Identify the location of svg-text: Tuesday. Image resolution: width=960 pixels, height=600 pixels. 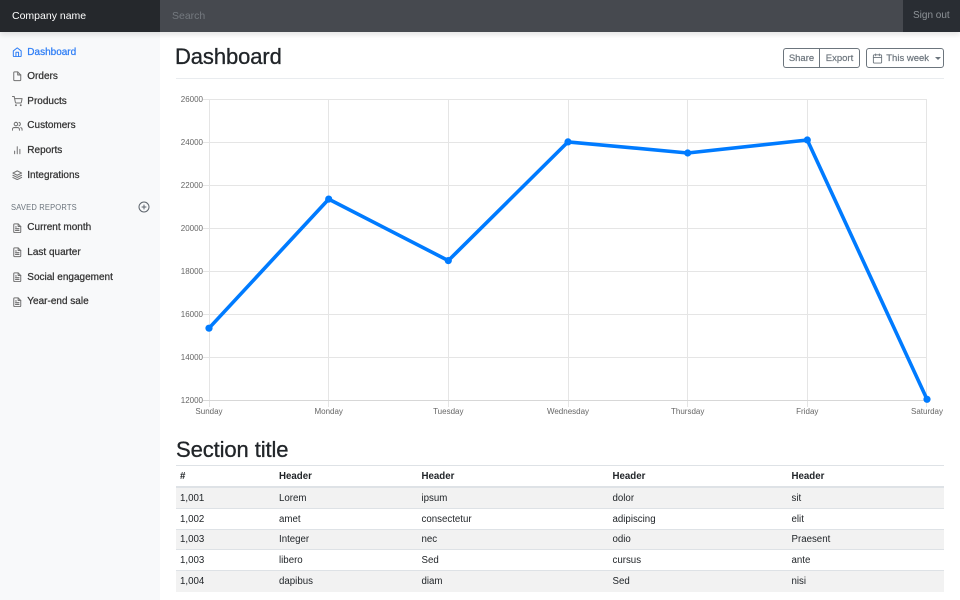
(448, 411).